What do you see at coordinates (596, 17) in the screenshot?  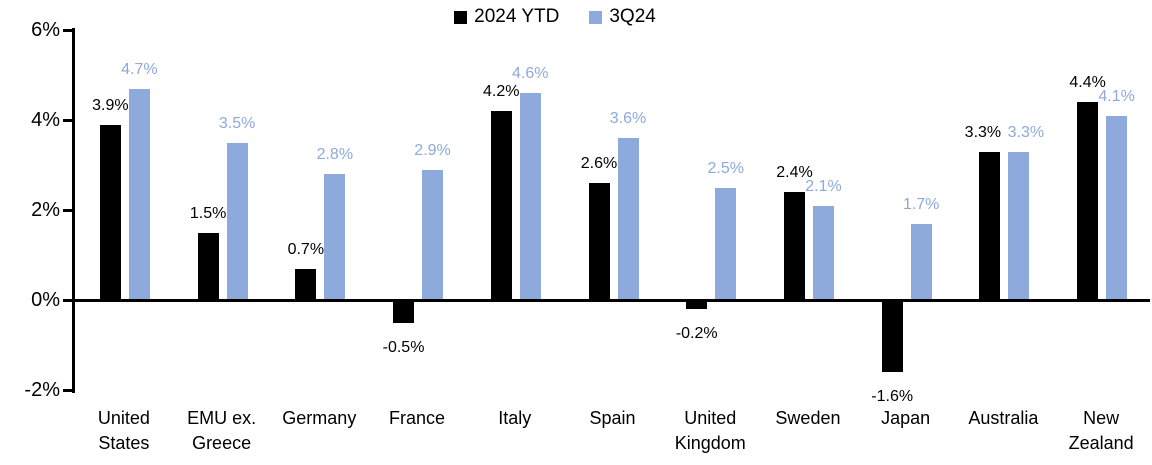 I see `legend-swatch-3q24` at bounding box center [596, 17].